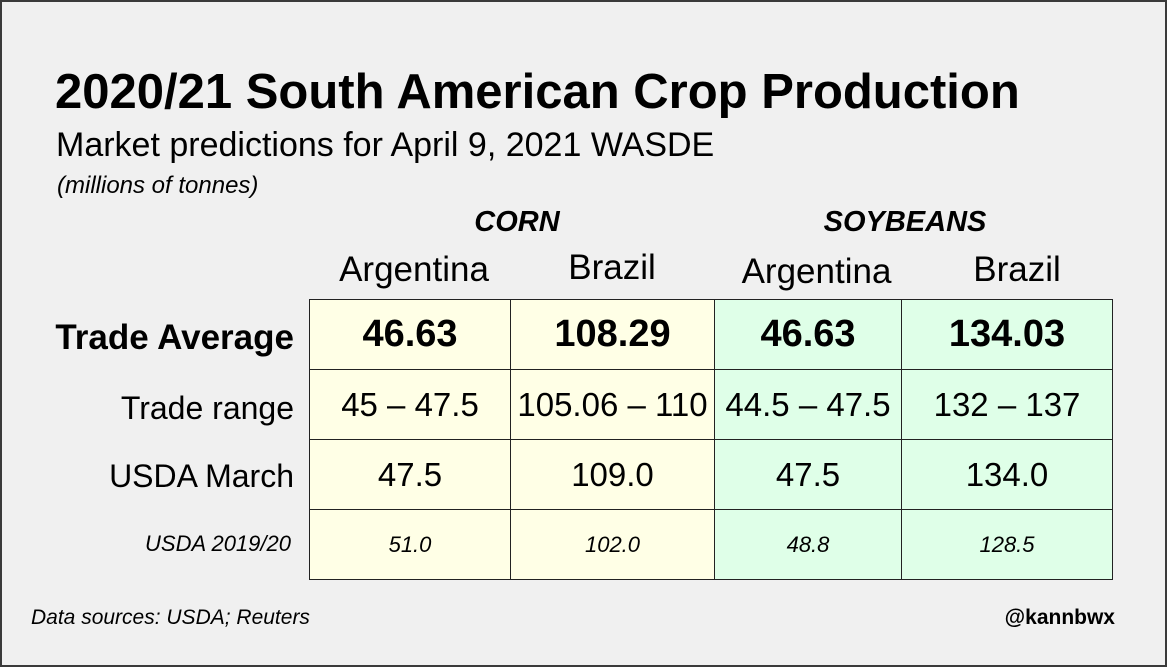 The width and height of the screenshot is (1167, 667). I want to click on data-source-note: Data sources: USDA; Reuters, so click(170, 617).